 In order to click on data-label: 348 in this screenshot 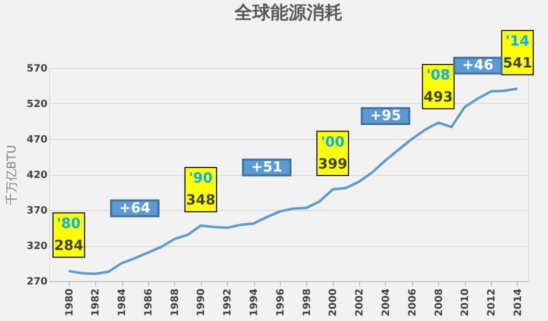, I will do `click(201, 200)`.